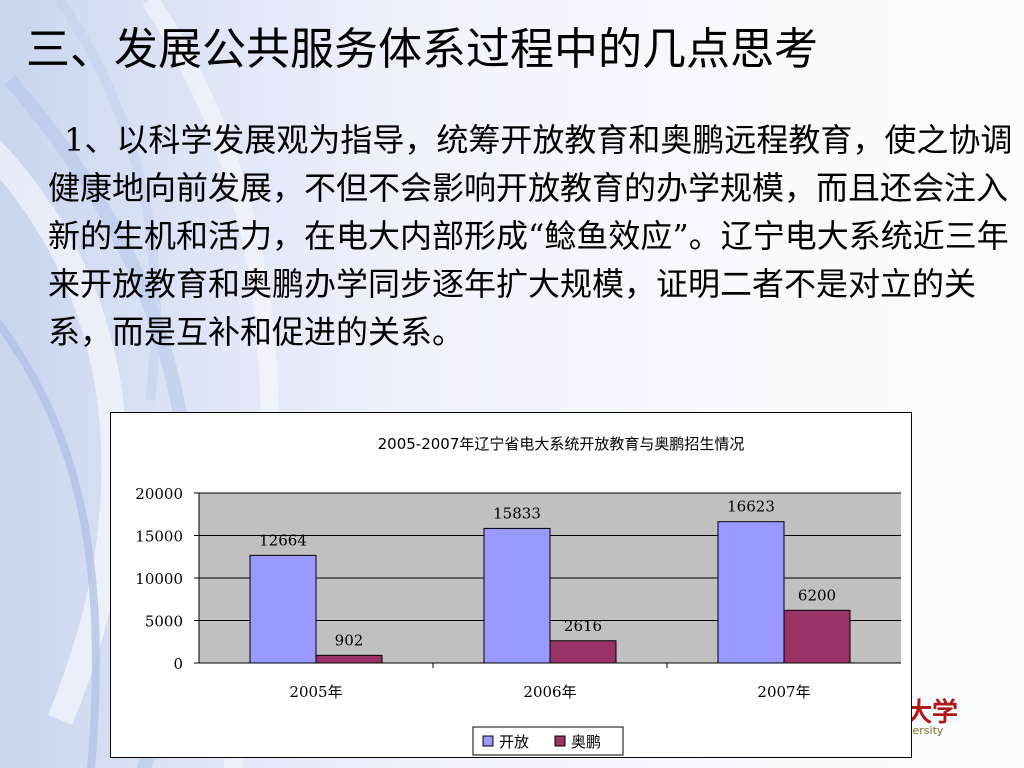 This screenshot has height=768, width=1024. What do you see at coordinates (283, 609) in the screenshot?
I see `bar-开放-2005年` at bounding box center [283, 609].